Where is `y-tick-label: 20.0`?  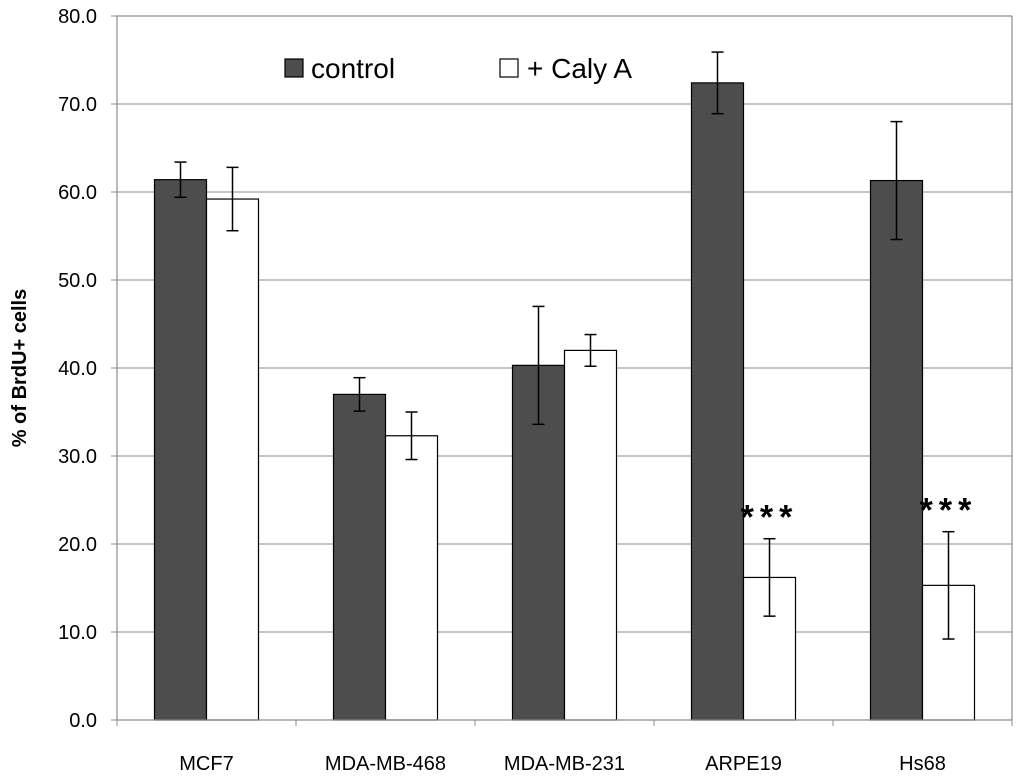 y-tick-label: 20.0 is located at coordinates (77, 545).